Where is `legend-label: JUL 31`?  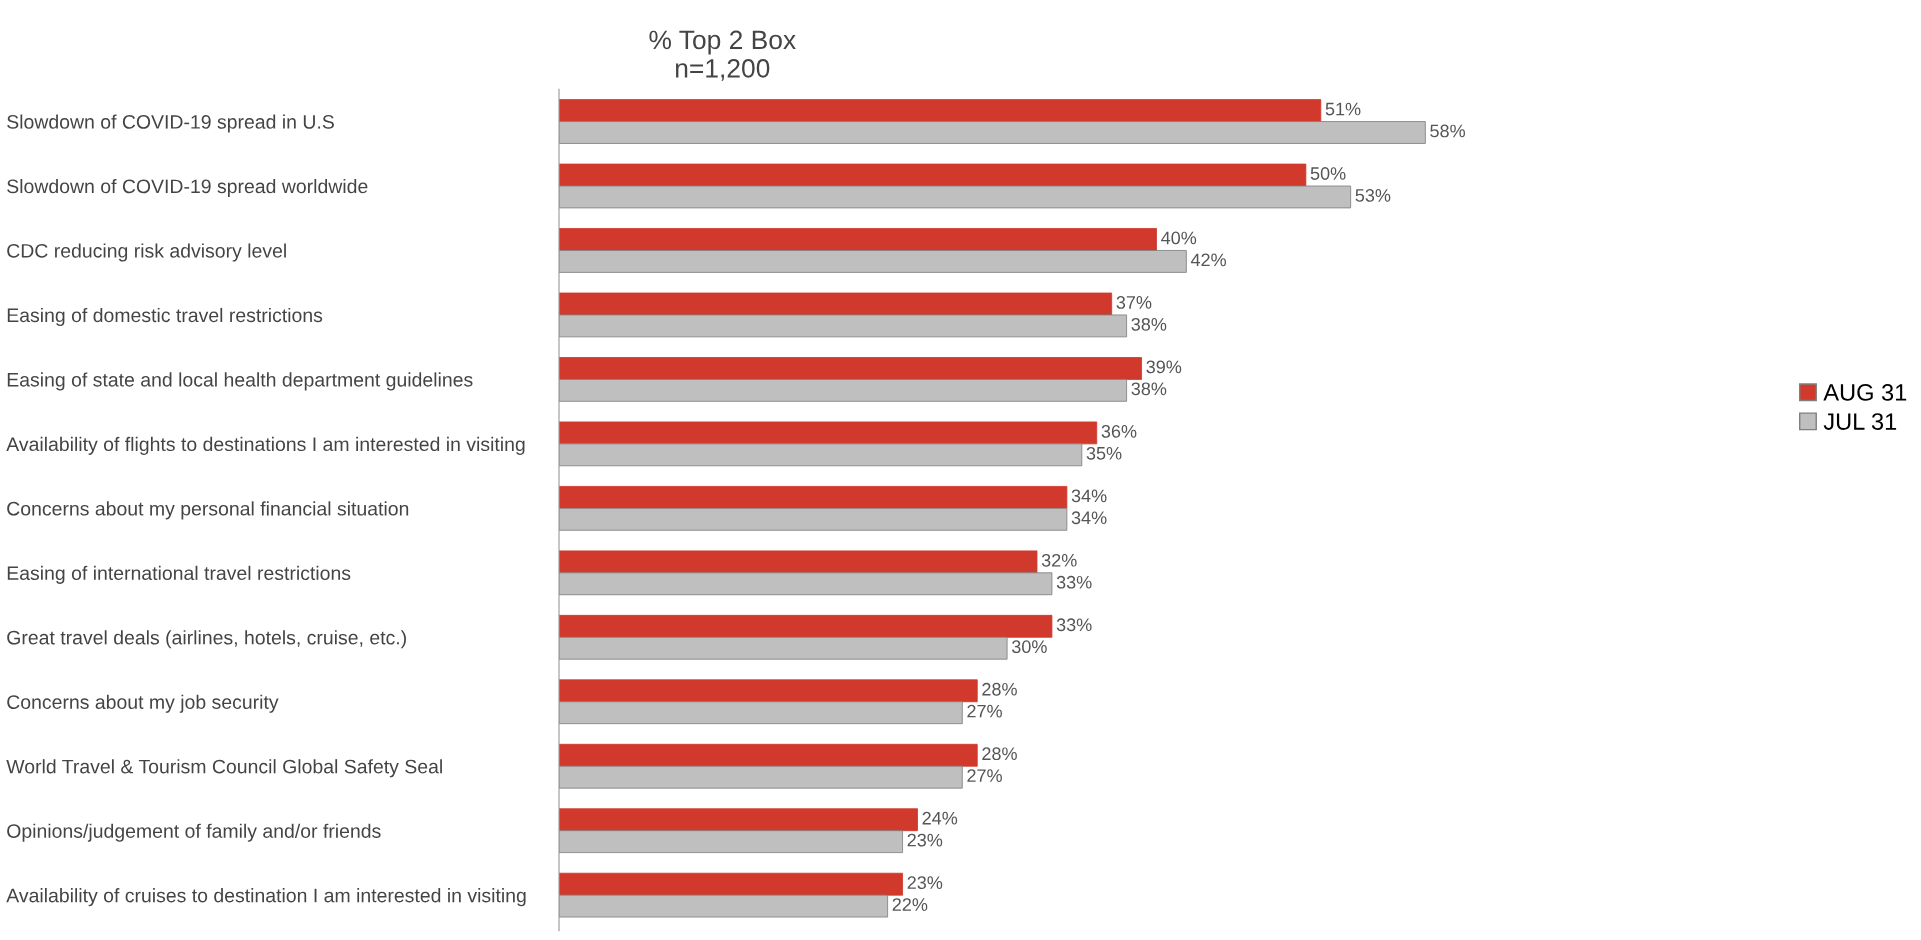
legend-label: JUL 31 is located at coordinates (1860, 421).